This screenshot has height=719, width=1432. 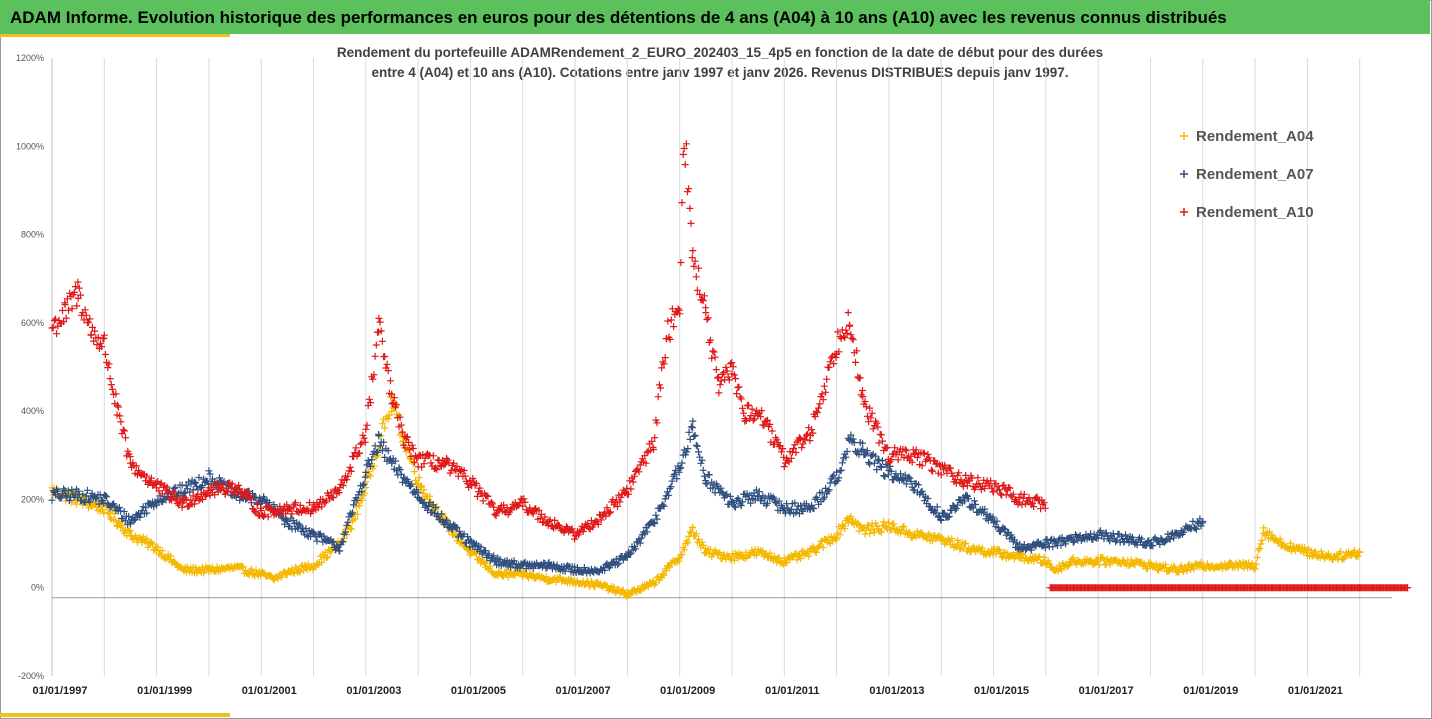 I want to click on x-tick-label: 01/01/1999, so click(x=164, y=691).